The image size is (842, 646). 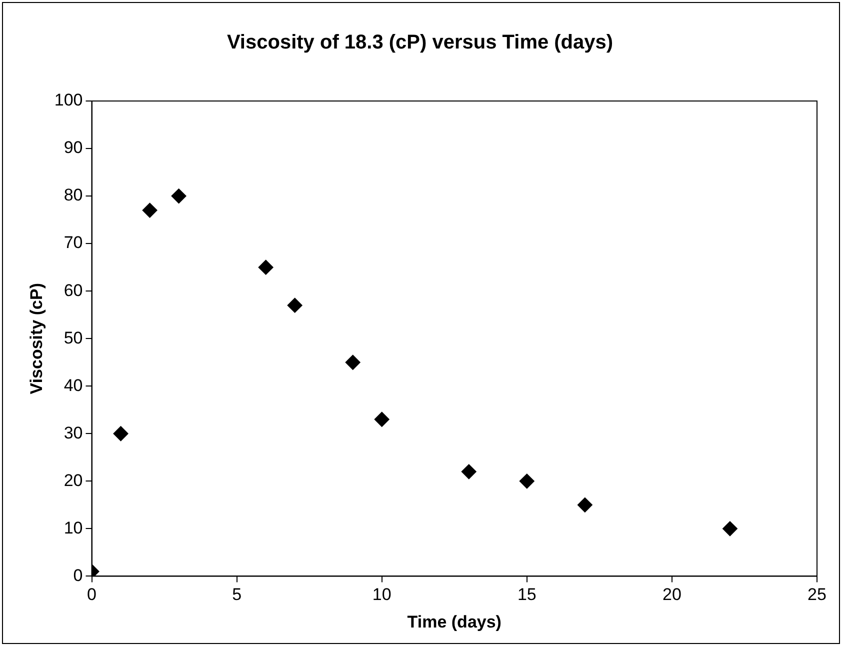 What do you see at coordinates (672, 594) in the screenshot?
I see `x-tick-label: 20` at bounding box center [672, 594].